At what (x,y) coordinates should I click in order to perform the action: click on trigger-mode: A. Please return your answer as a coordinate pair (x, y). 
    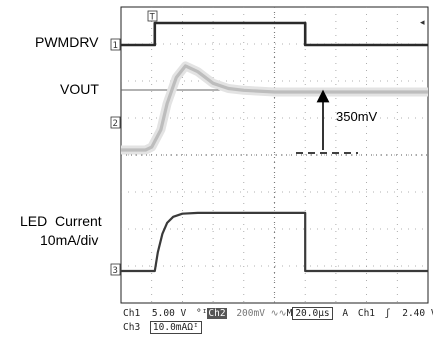
    Looking at the image, I should click on (345, 313).